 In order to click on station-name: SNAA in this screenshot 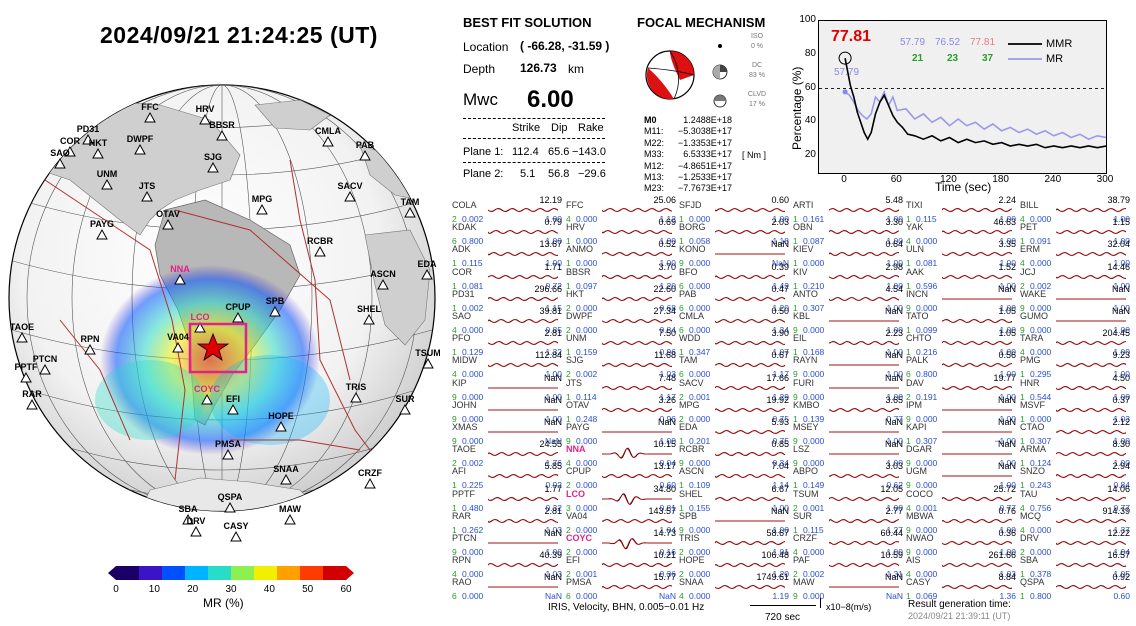, I will do `click(691, 582)`.